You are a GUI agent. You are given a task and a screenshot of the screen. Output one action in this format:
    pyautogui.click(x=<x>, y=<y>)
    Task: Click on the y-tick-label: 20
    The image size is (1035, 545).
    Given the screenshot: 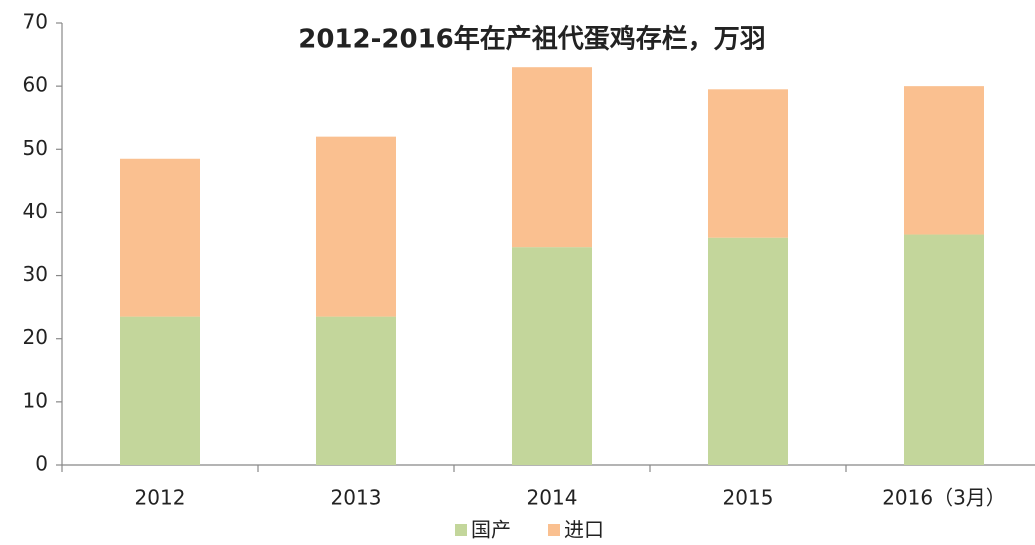 What is the action you would take?
    pyautogui.click(x=35, y=337)
    